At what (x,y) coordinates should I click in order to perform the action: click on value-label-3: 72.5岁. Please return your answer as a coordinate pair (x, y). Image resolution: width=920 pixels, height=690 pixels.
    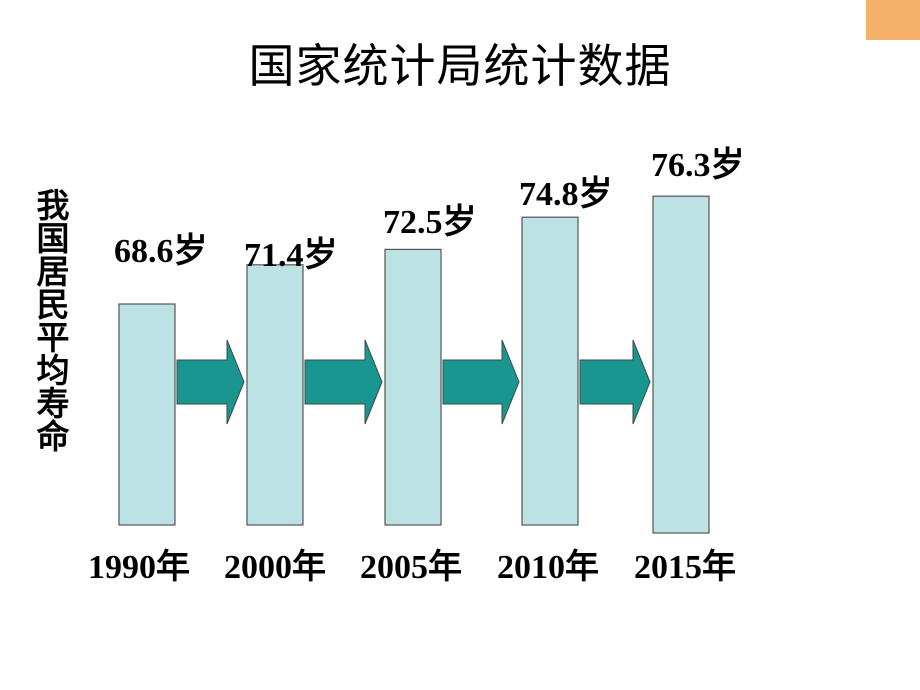
    Looking at the image, I should click on (430, 222).